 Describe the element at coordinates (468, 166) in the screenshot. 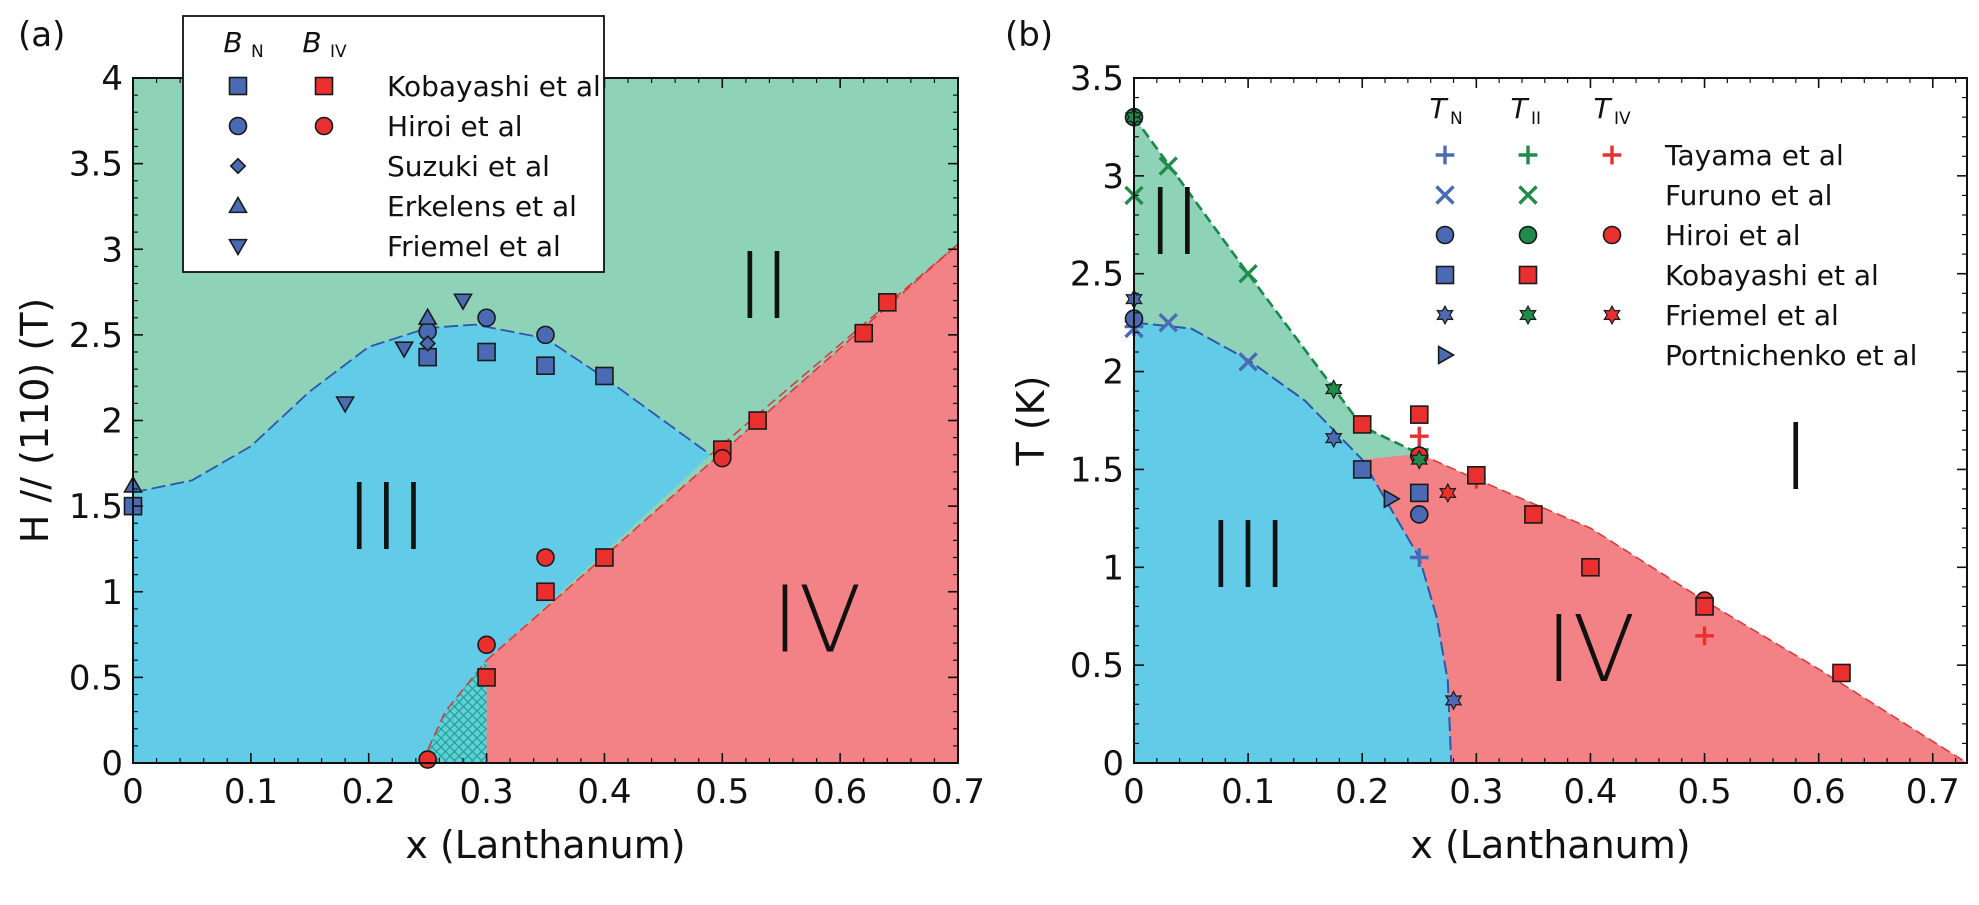

I see `legend-entry: Suzuki et al` at that location.